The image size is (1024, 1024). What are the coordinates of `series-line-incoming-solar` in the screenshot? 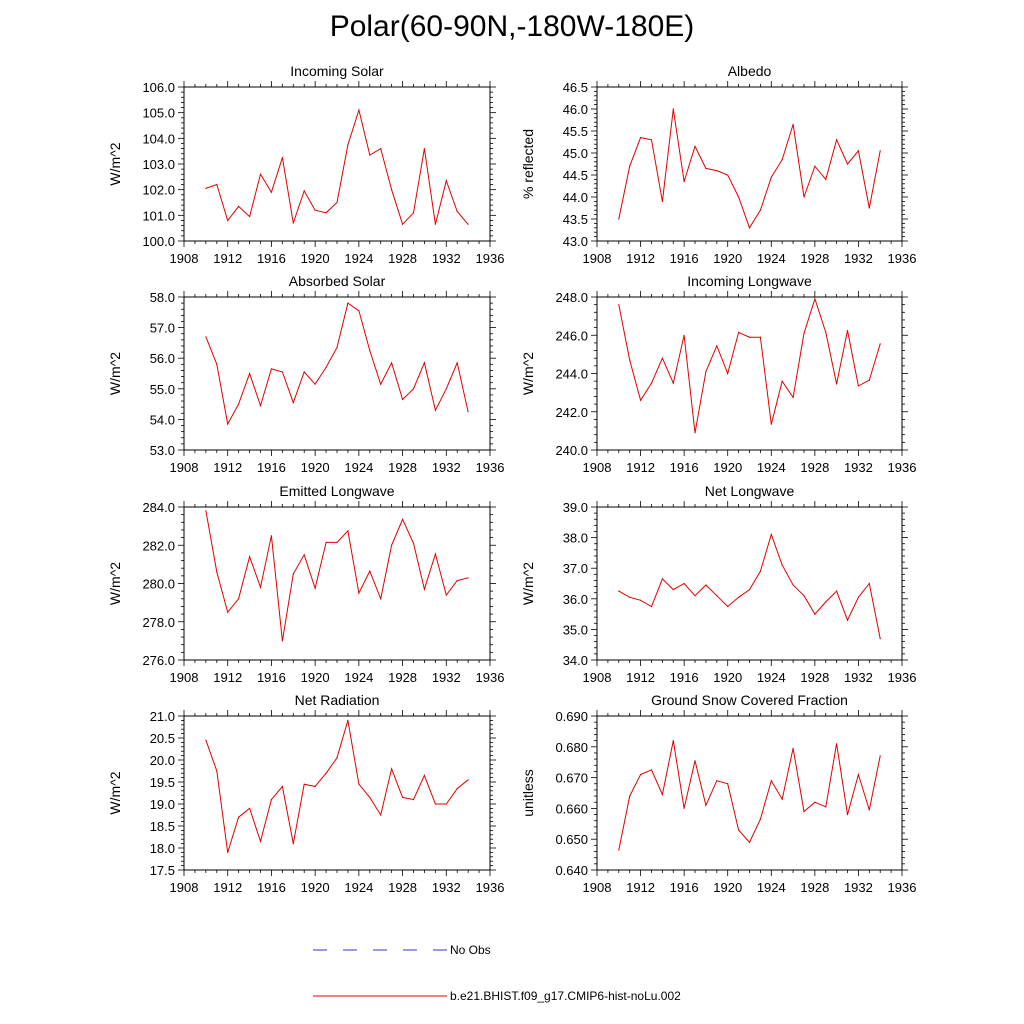 It's located at (337, 167).